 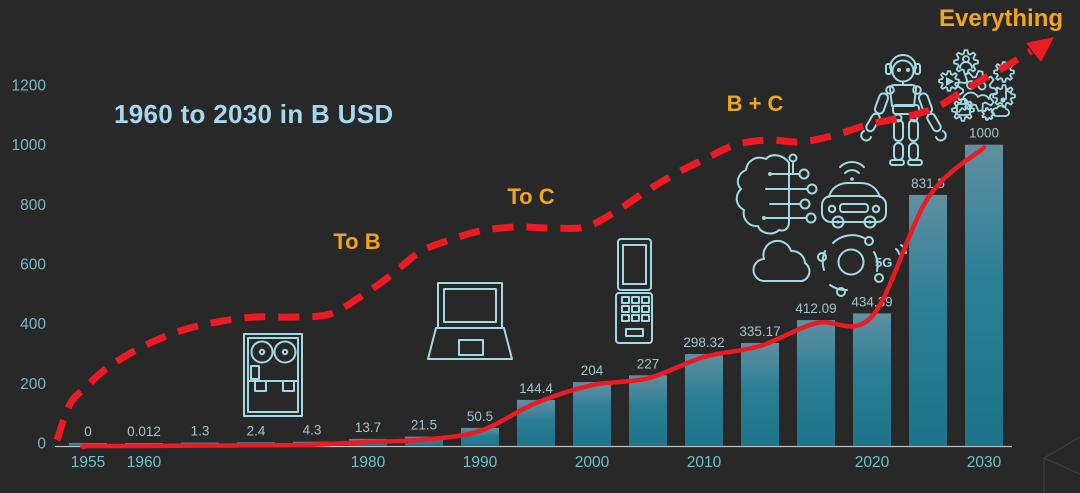 What do you see at coordinates (144, 462) in the screenshot?
I see `x-tick-label: 1960` at bounding box center [144, 462].